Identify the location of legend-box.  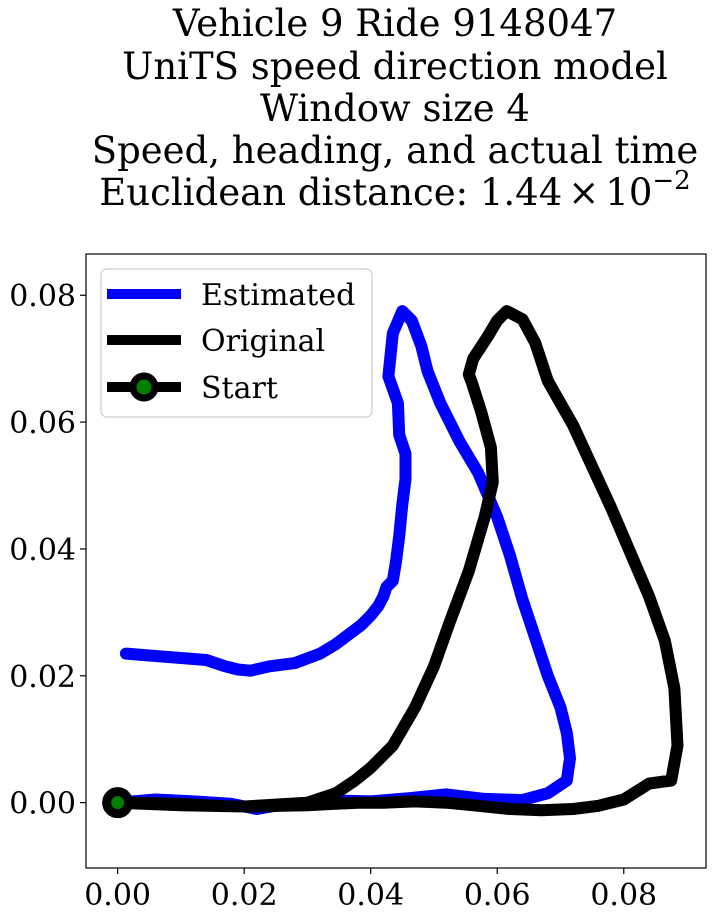
(236, 343).